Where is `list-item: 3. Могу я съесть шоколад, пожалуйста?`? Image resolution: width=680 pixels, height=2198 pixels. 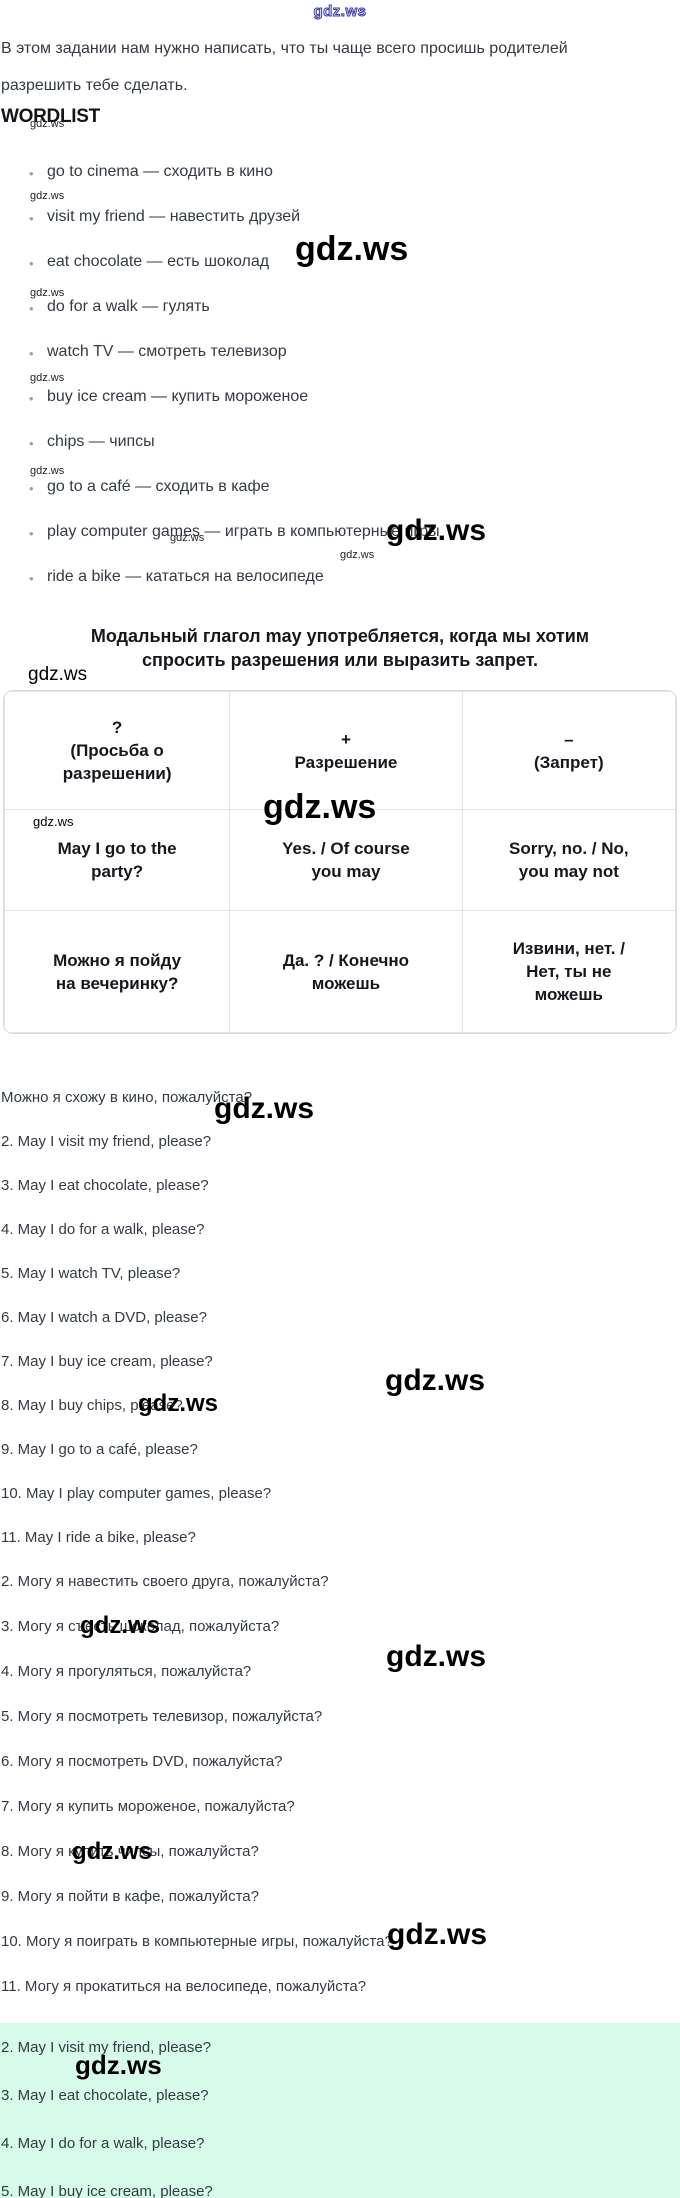 list-item: 3. Могу я съесть шоколад, пожалуйста? is located at coordinates (140, 1626).